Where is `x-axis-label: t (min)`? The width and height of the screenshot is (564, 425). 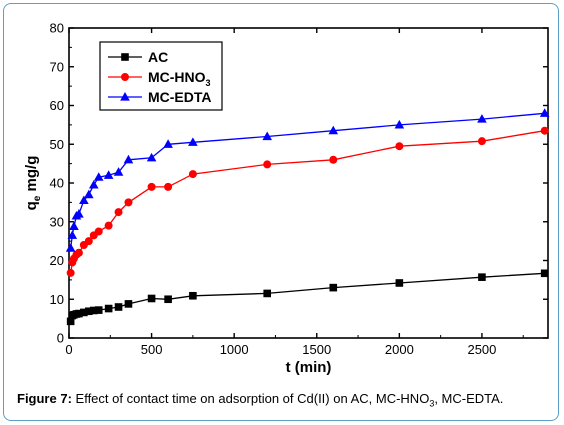 x-axis-label: t (min) is located at coordinates (309, 367).